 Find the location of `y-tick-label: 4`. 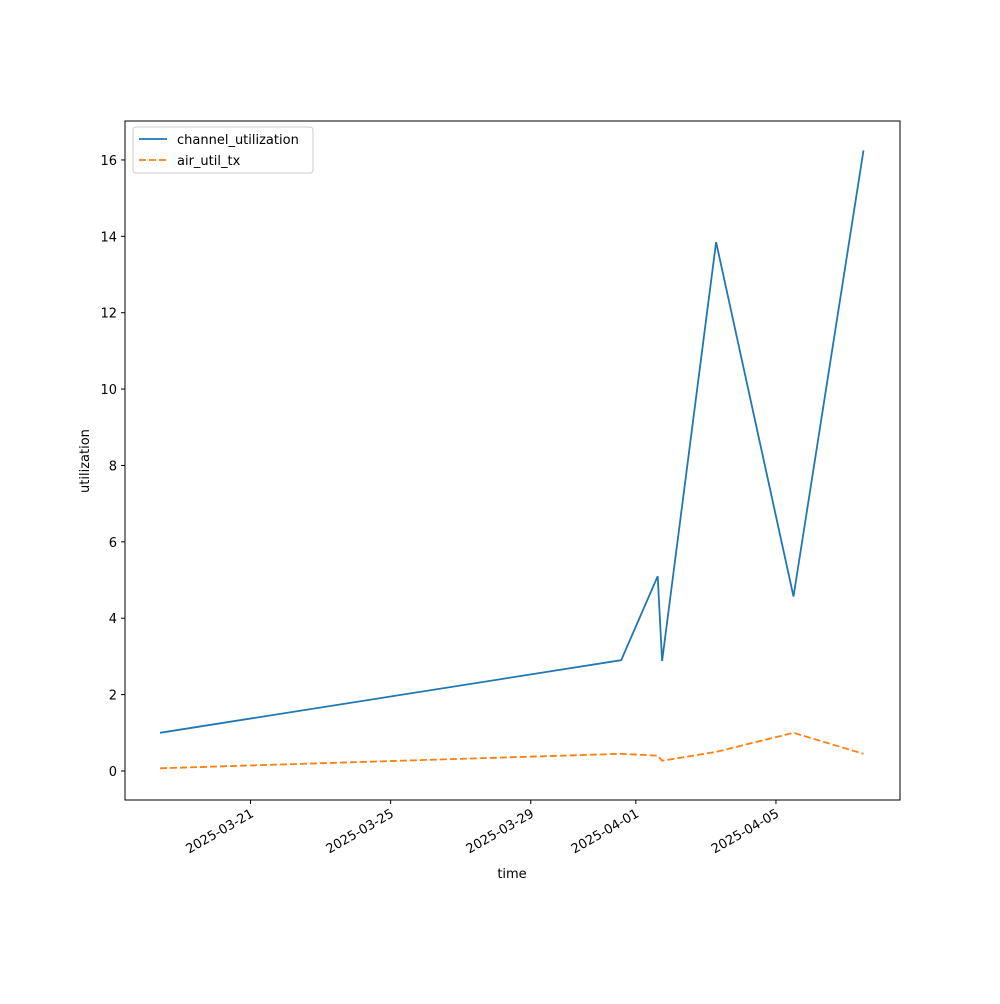

y-tick-label: 4 is located at coordinates (113, 619).